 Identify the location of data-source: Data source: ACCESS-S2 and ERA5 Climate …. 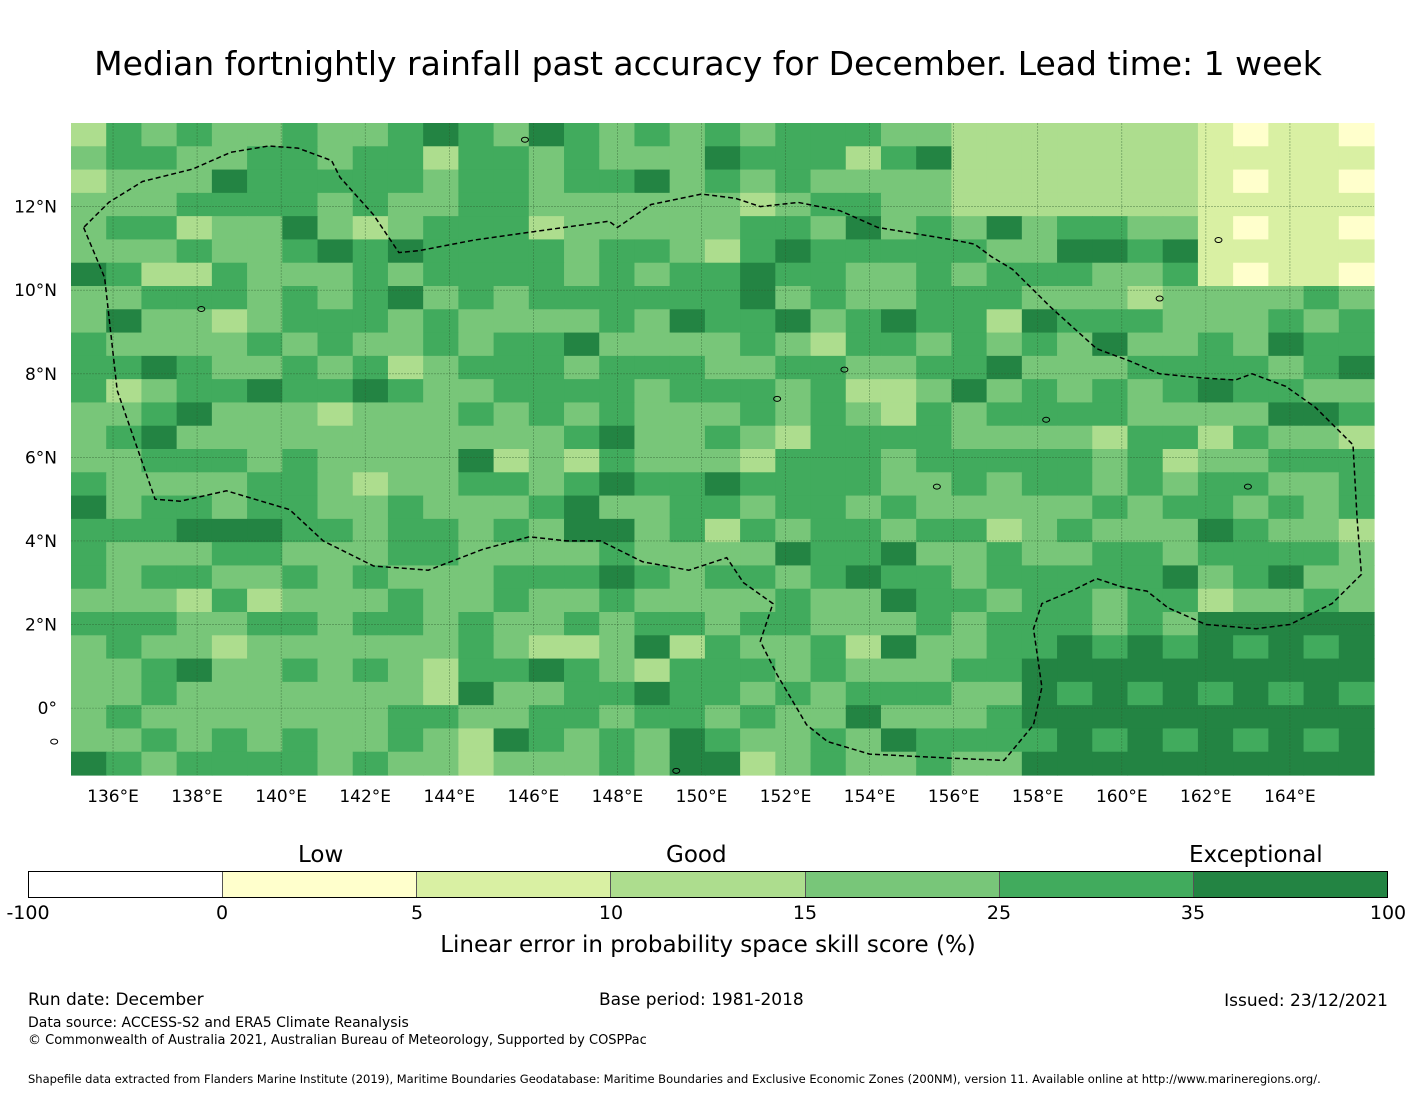
(218, 1023).